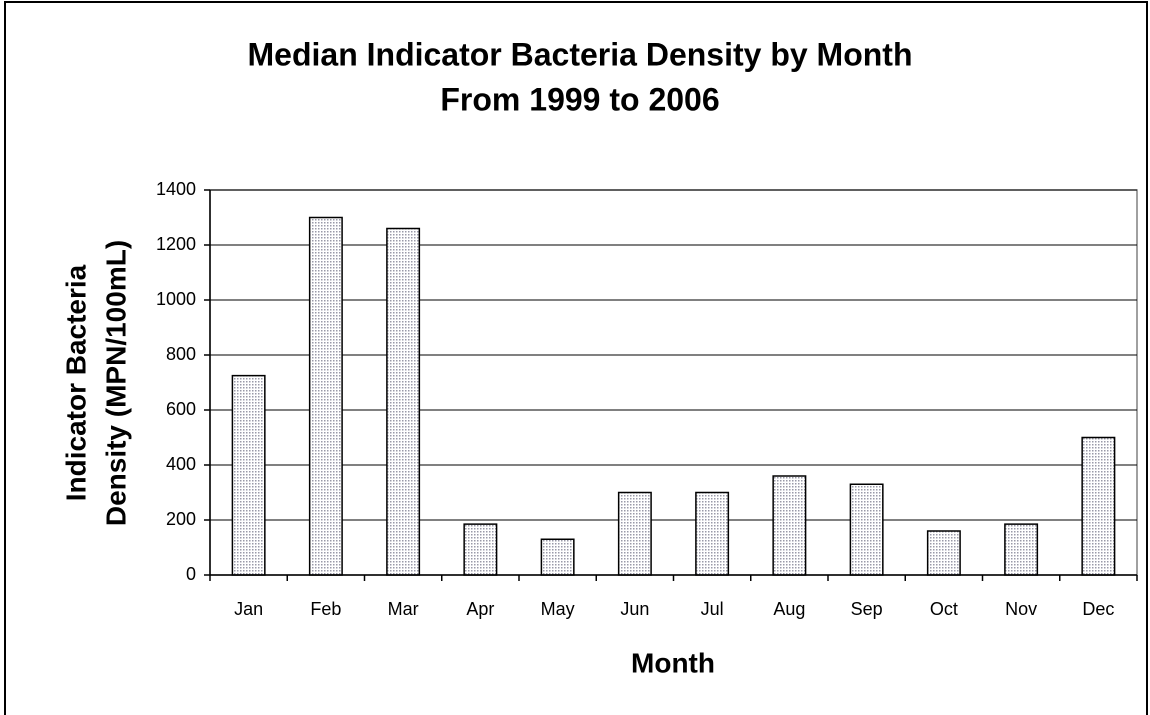 This screenshot has width=1150, height=715. Describe the element at coordinates (944, 609) in the screenshot. I see `x-tick-label: Oct` at that location.